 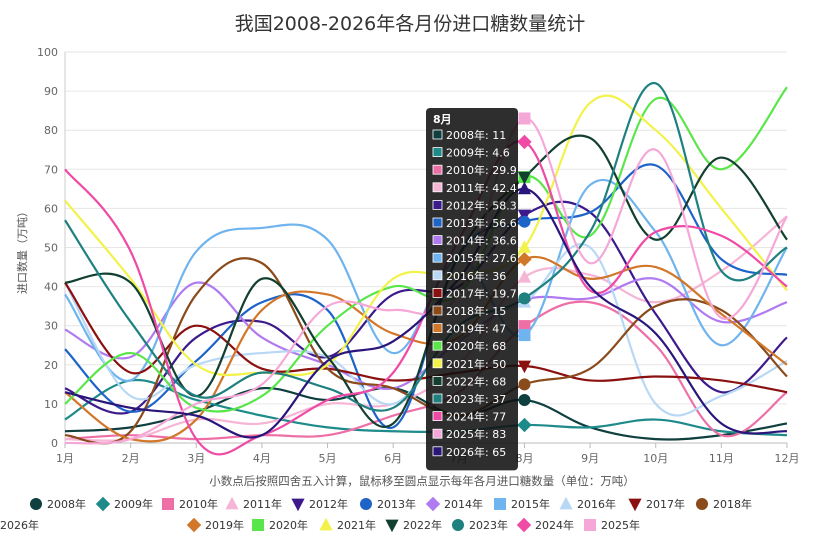 I want to click on legend-label: 2026年, so click(x=19, y=525).